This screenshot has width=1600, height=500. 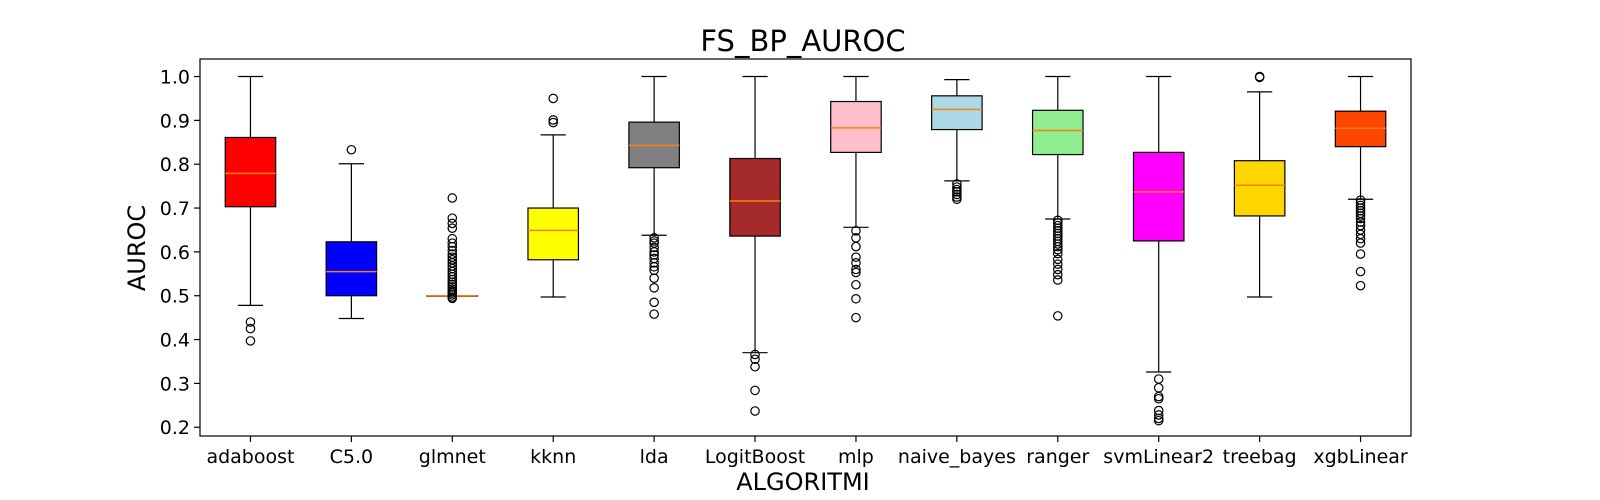 I want to click on box-ranger, so click(x=1057, y=132).